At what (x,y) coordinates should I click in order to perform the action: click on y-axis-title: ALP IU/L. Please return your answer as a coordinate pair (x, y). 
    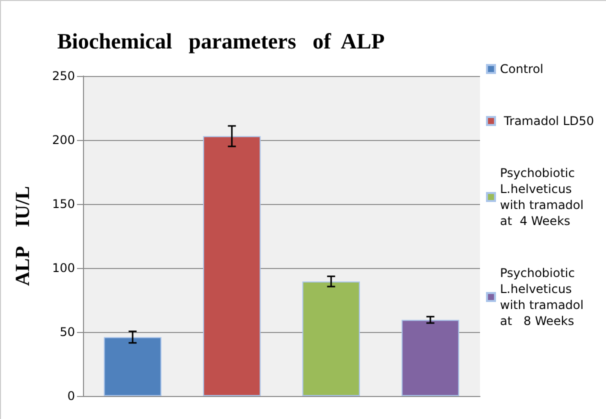
    Looking at the image, I should click on (23, 236).